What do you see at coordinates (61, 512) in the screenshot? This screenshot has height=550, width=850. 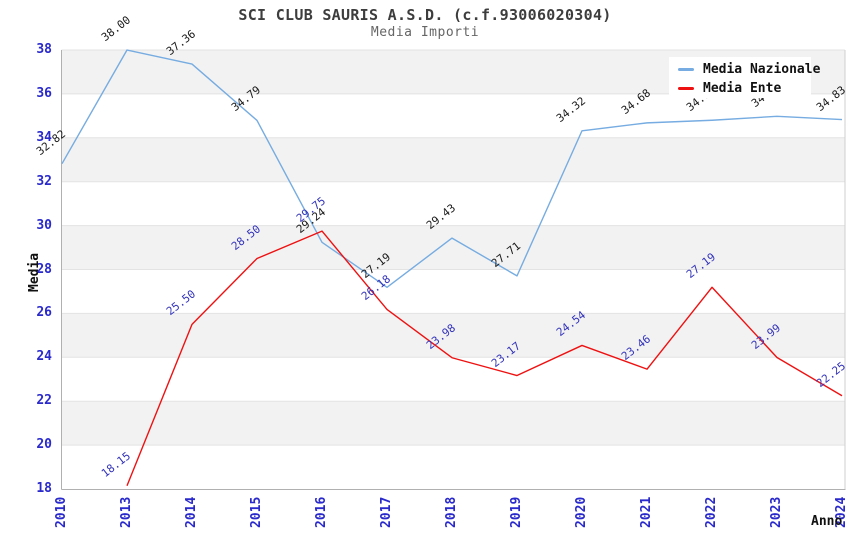 I see `x-tick-label: 2010` at bounding box center [61, 512].